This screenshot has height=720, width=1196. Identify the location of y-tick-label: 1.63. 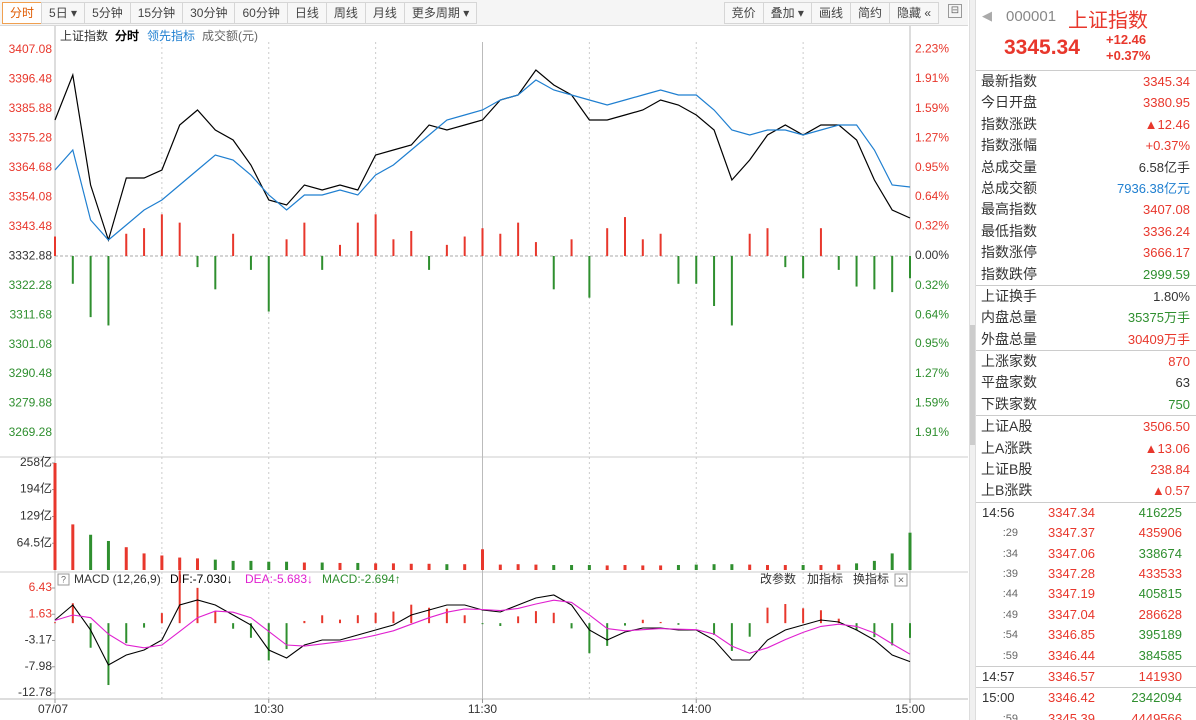
(41, 613).